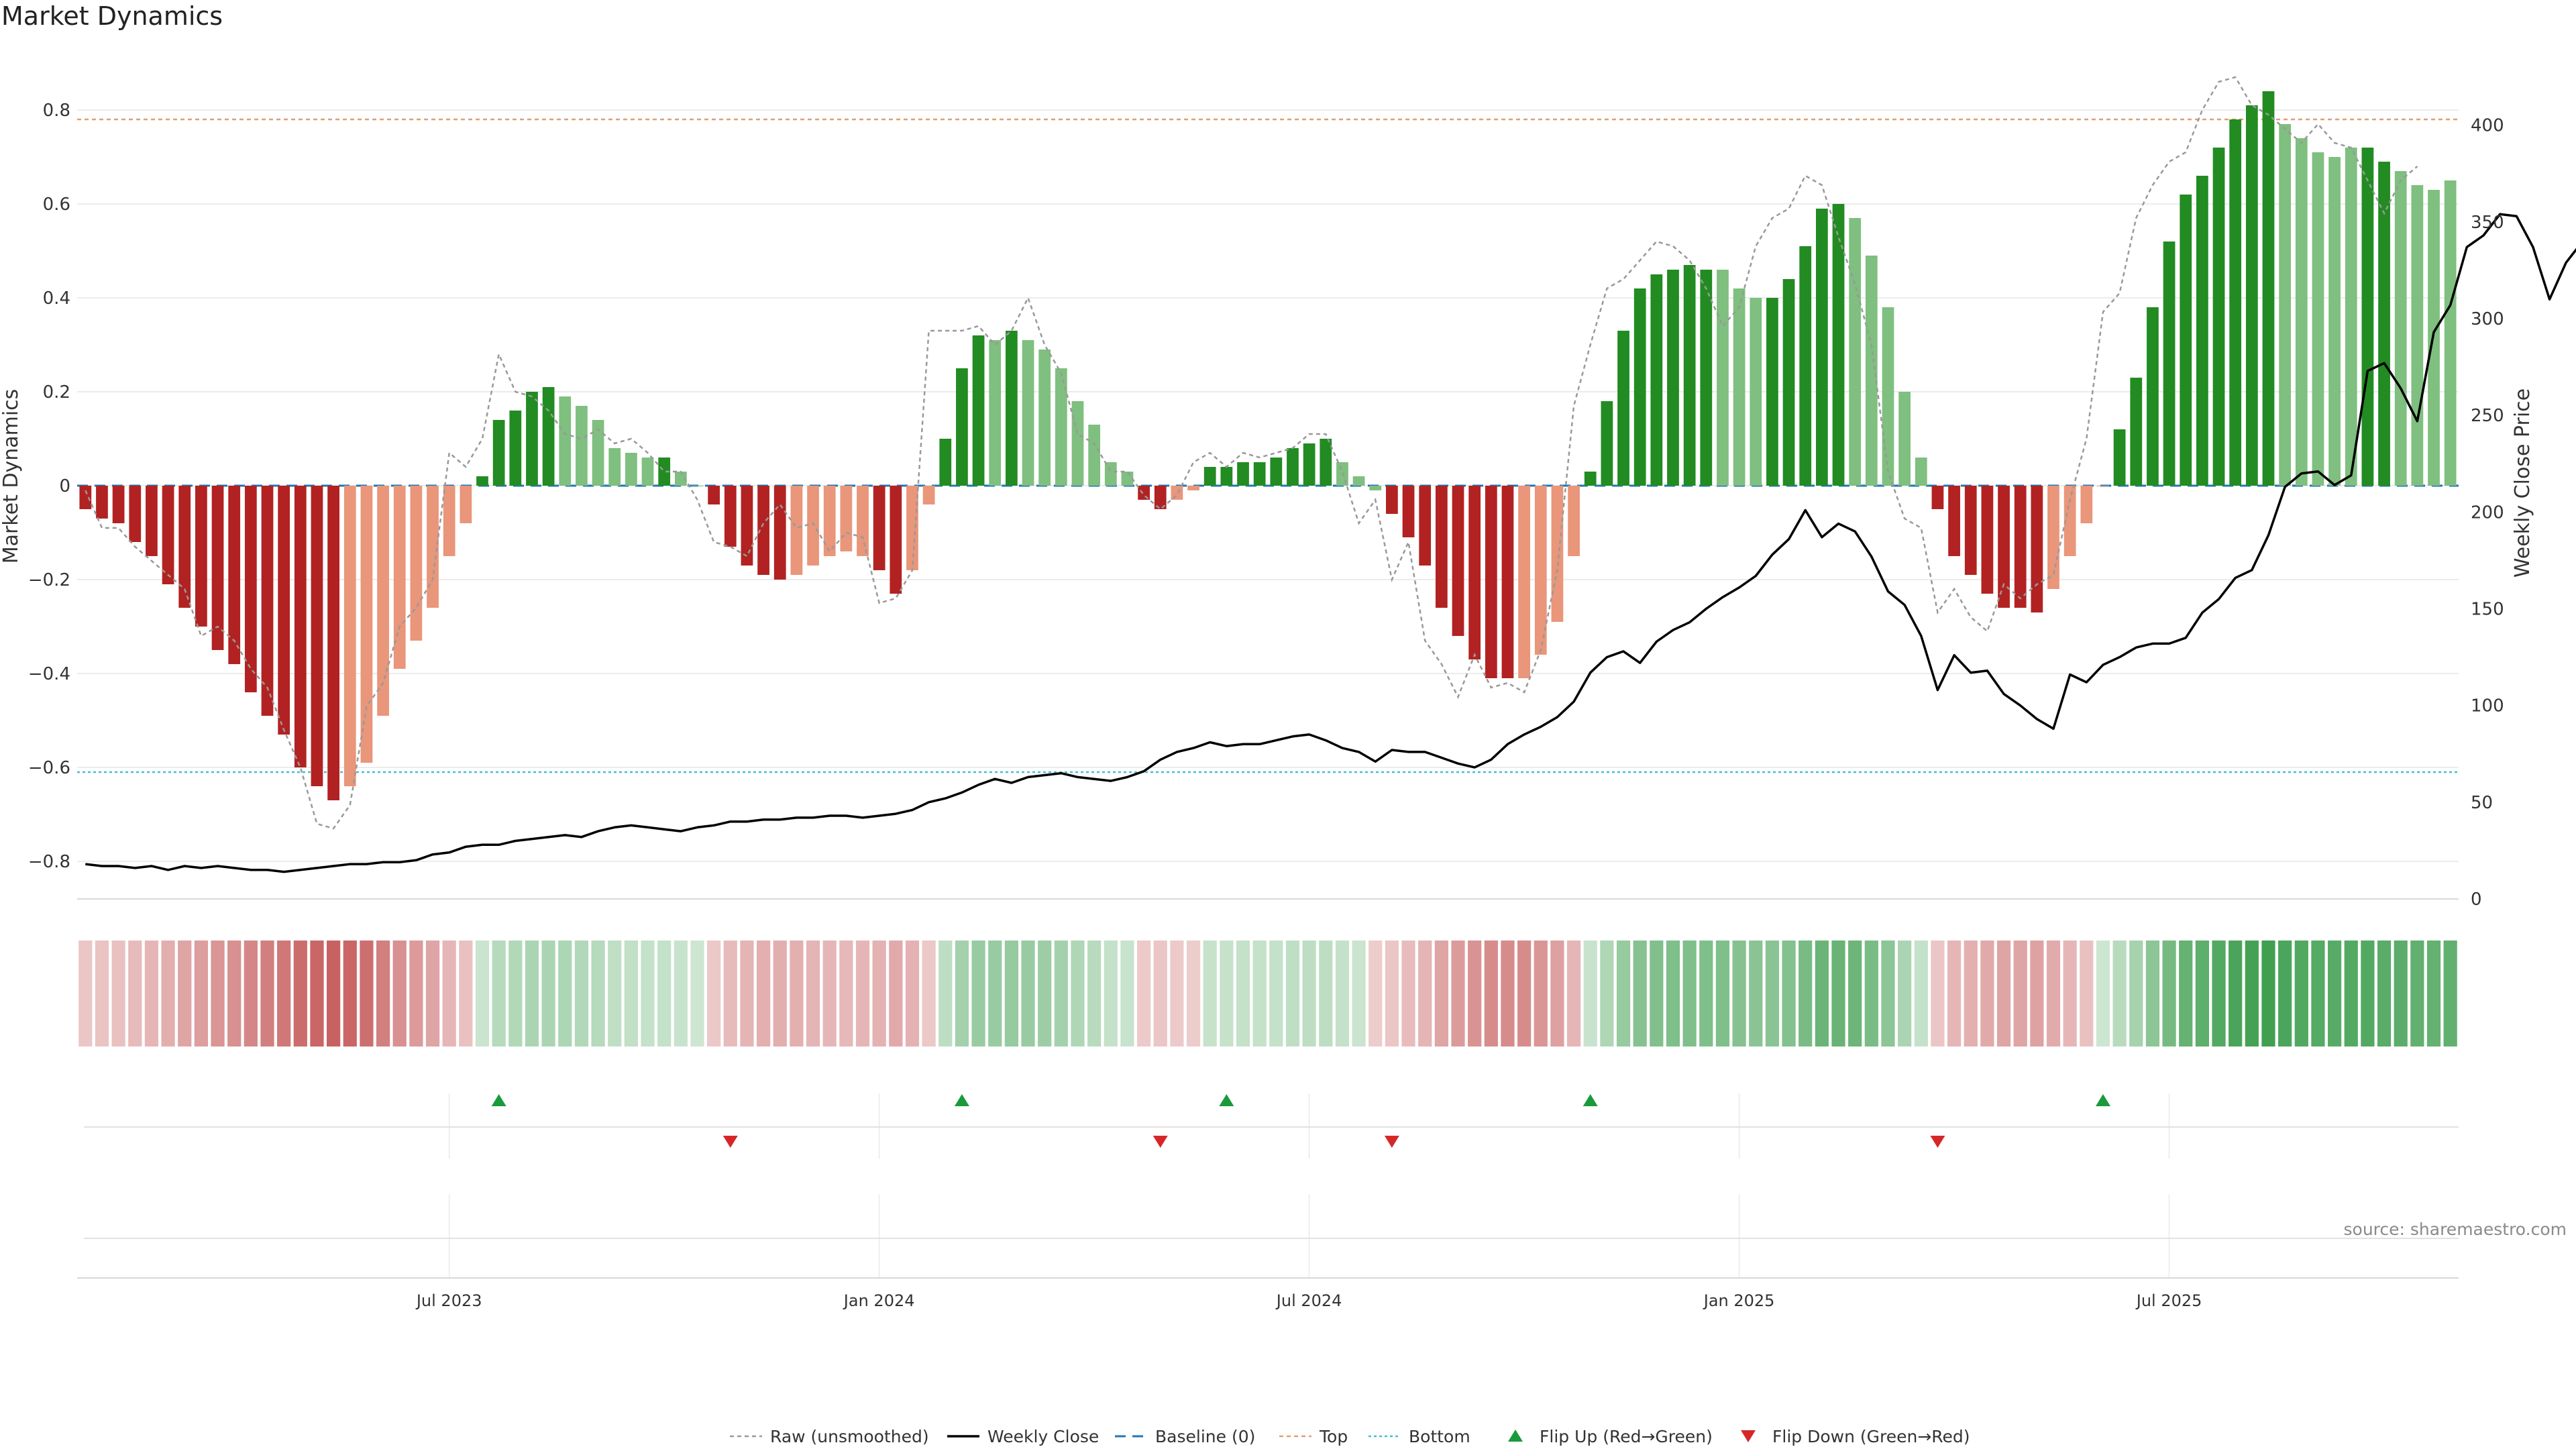 Image resolution: width=2576 pixels, height=1449 pixels. I want to click on y2-tick-label: 300, so click(2487, 319).